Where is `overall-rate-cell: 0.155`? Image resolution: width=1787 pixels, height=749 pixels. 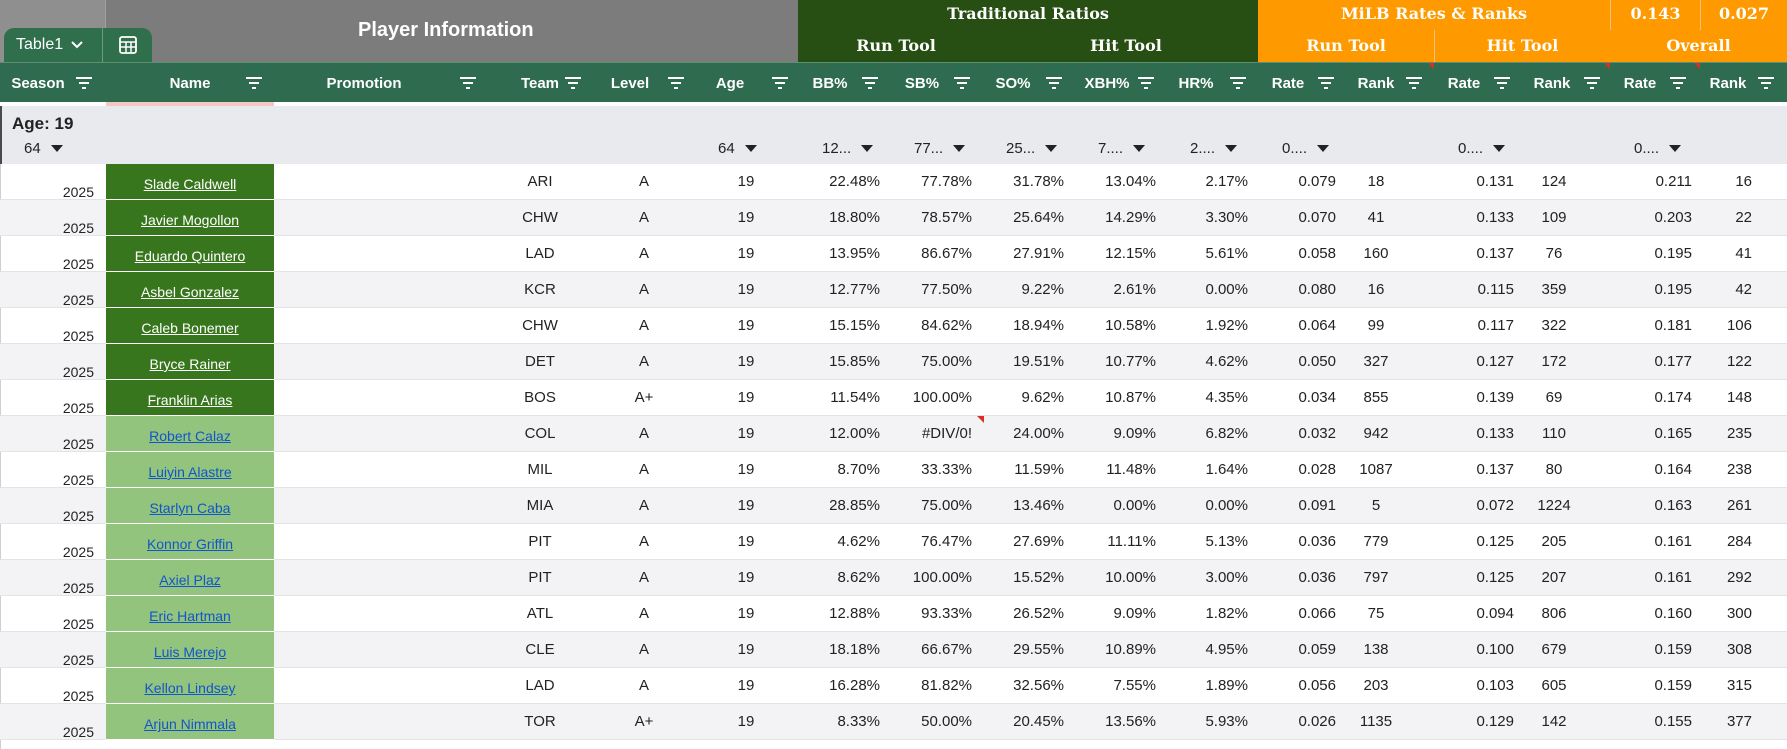 overall-rate-cell: 0.155 is located at coordinates (1673, 721).